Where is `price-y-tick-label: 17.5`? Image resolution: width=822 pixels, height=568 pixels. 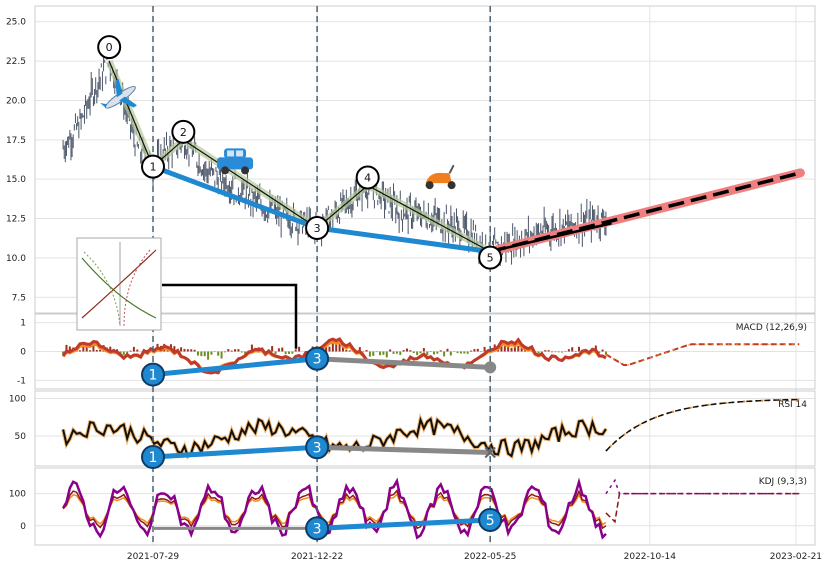 price-y-tick-label: 17.5 is located at coordinates (16, 141).